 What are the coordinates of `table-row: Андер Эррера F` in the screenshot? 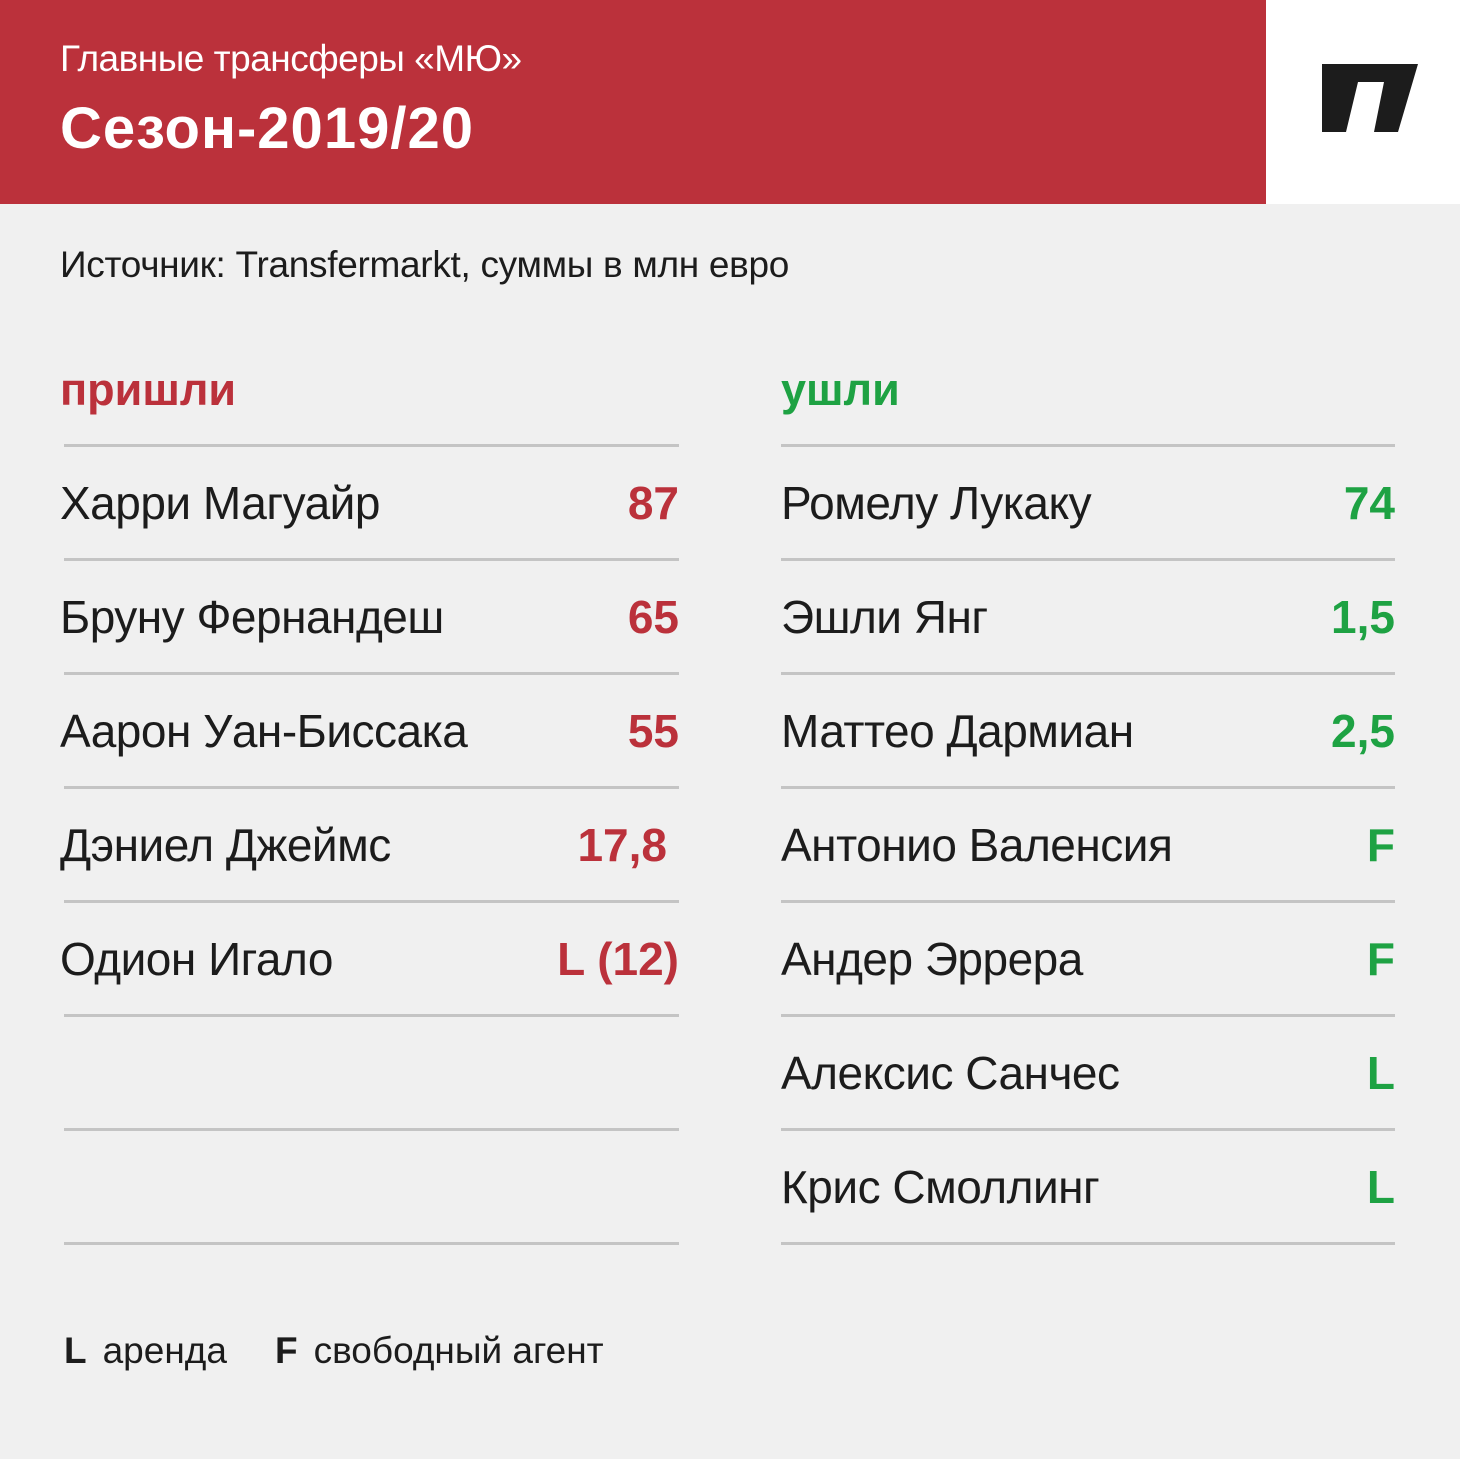 It's located at (1088, 958).